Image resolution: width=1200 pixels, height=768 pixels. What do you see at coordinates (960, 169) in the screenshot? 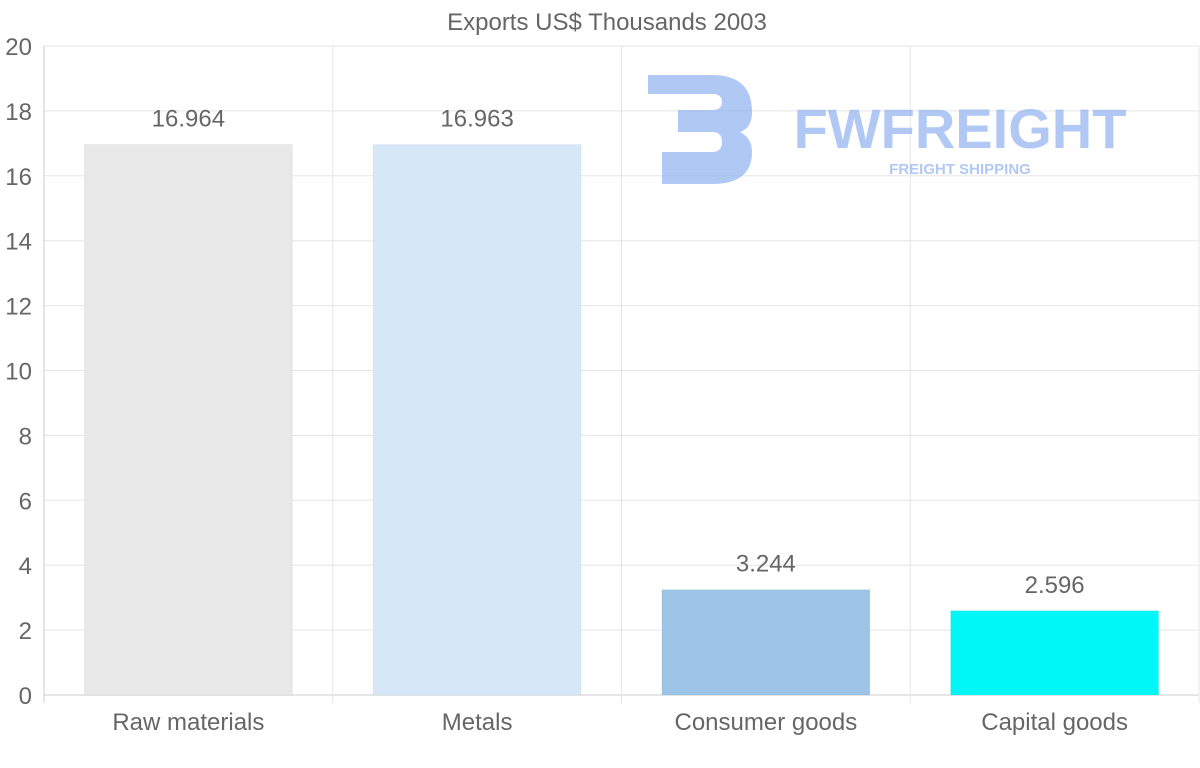
I see `brand-tagline: FREIGHT SHIPPING` at bounding box center [960, 169].